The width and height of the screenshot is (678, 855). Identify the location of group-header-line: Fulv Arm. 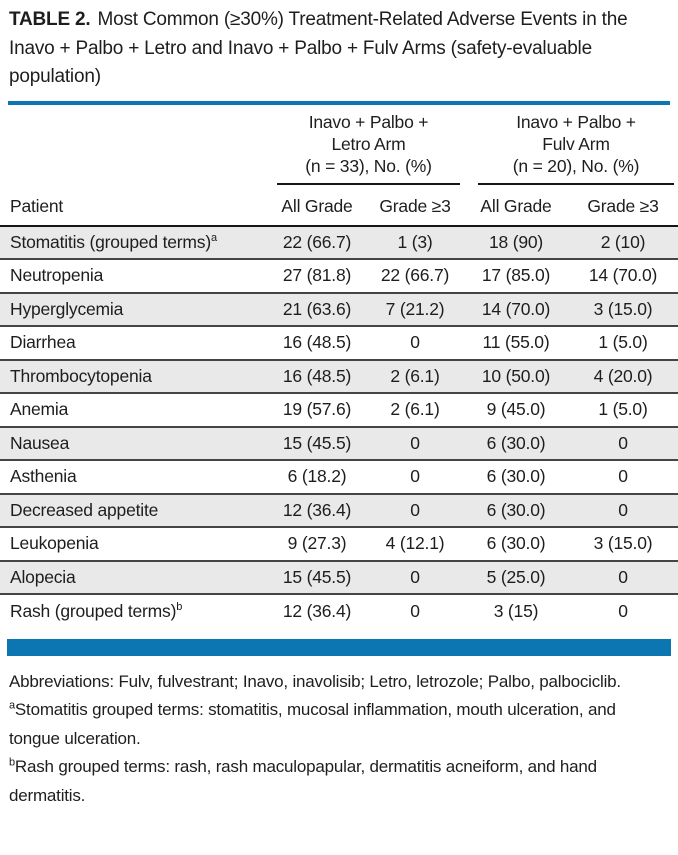
(576, 143).